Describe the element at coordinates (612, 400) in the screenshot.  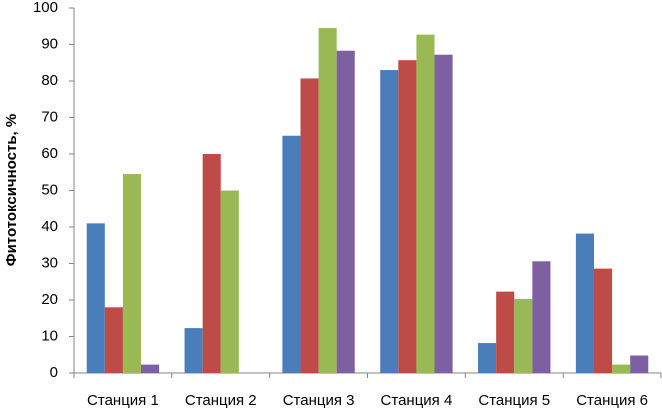
I see `x-tick-label: Станция 6` at that location.